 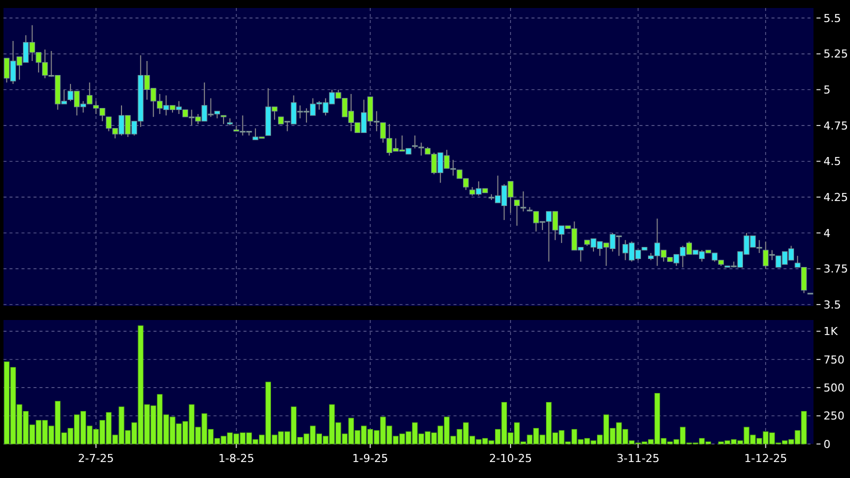 I want to click on y-tick-label: 5.25, so click(x=836, y=54).